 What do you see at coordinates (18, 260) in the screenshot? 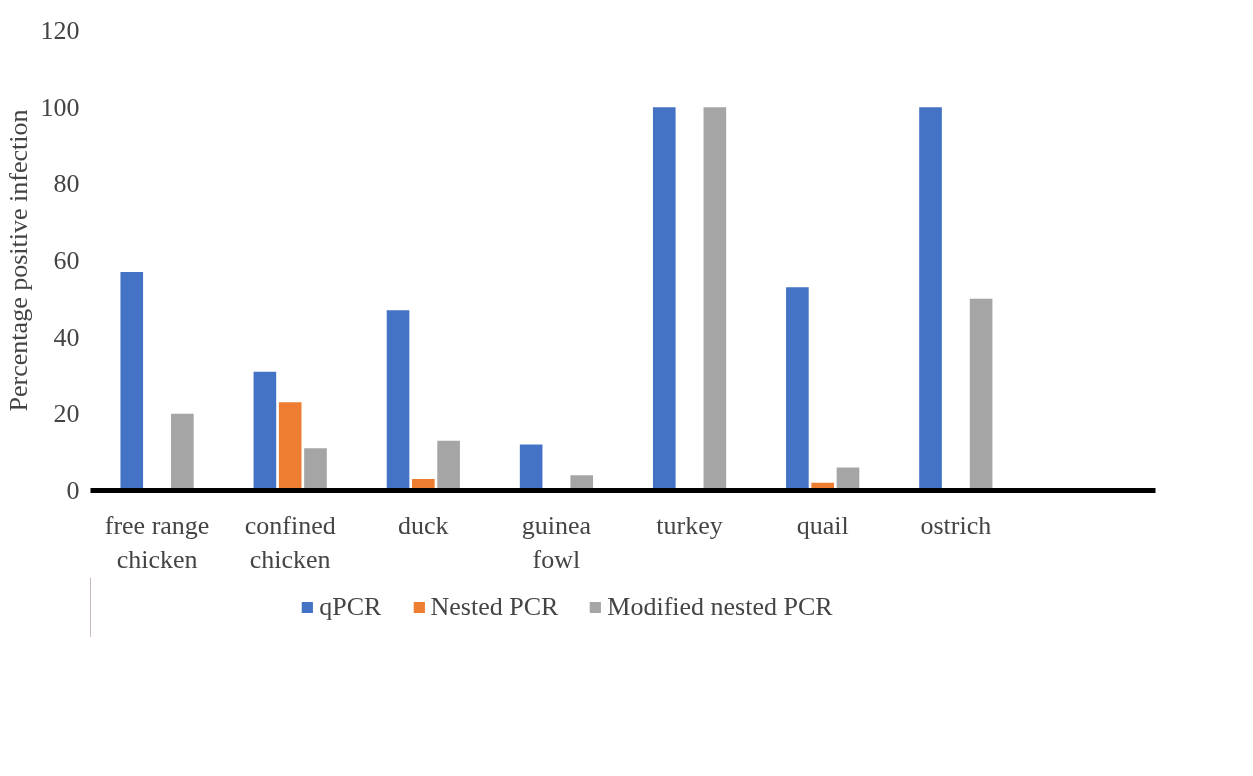
I see `y-axis-title: Percentage positive infection` at bounding box center [18, 260].